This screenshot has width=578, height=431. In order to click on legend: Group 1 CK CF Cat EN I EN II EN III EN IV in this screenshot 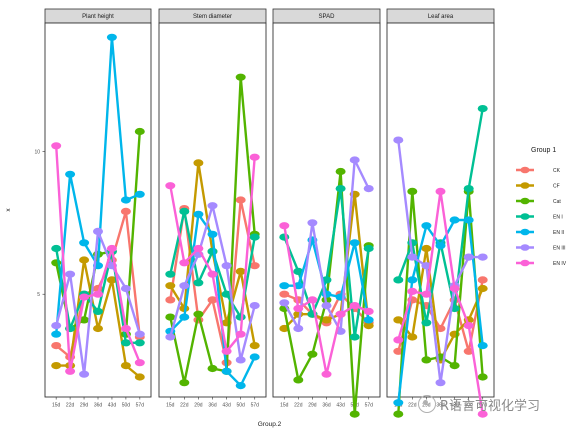, I will do `click(541, 207)`.